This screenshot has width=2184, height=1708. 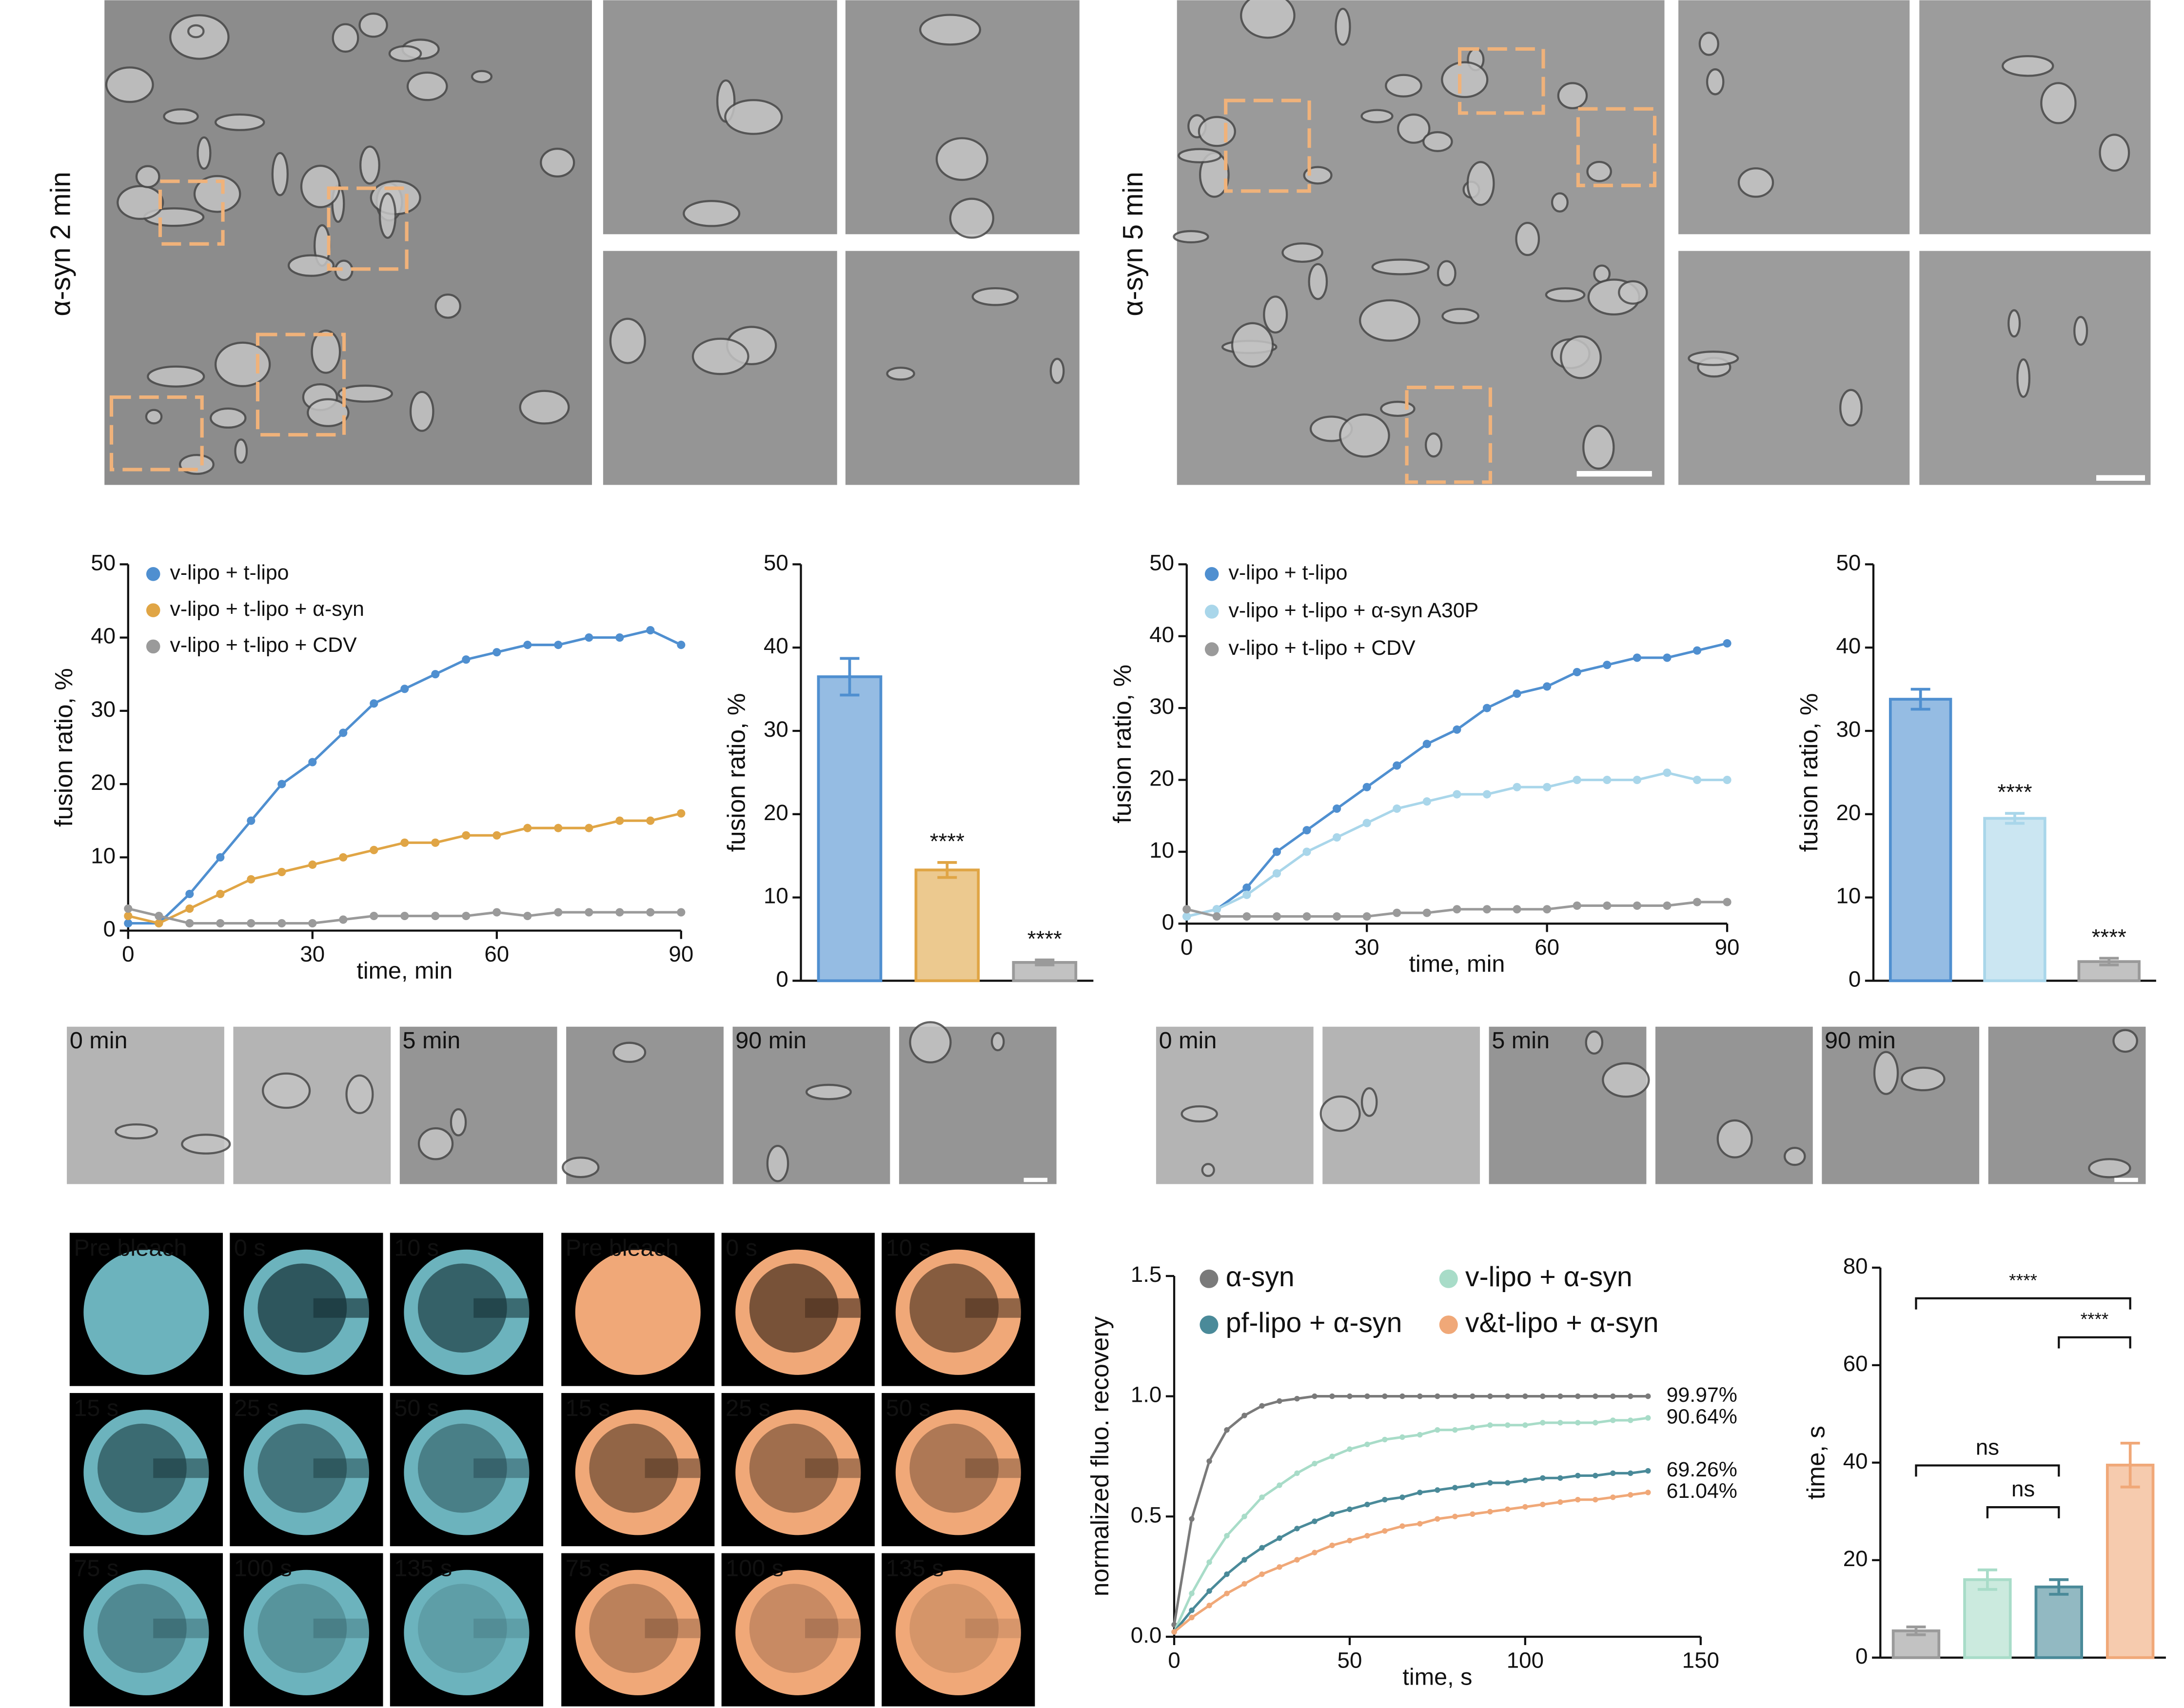 I want to click on panel-label: α-syn 2 min, so click(x=61, y=244).